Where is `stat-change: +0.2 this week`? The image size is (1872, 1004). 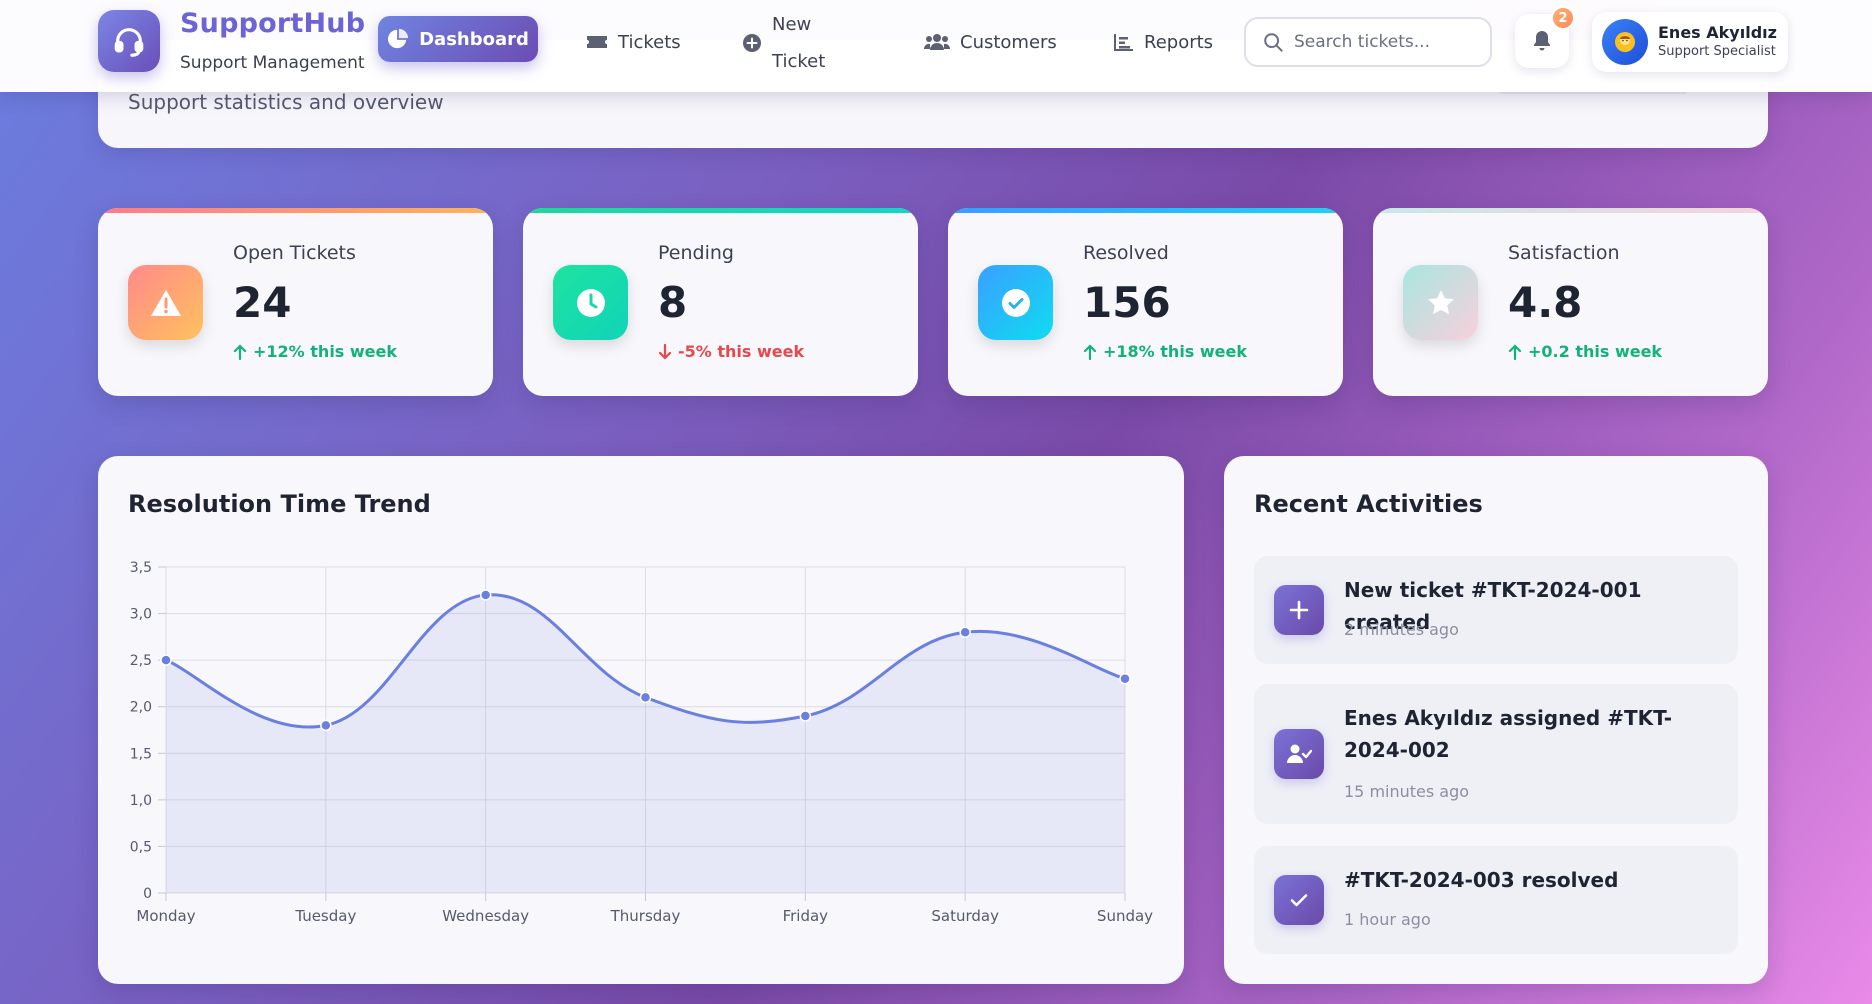 stat-change: +0.2 this week is located at coordinates (1585, 351).